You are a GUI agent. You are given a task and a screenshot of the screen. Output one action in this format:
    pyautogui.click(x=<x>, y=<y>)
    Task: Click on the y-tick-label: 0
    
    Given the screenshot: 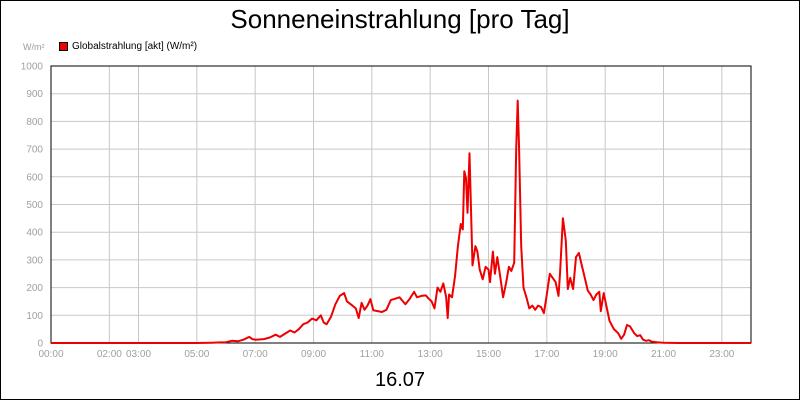 What is the action you would take?
    pyautogui.click(x=40, y=344)
    